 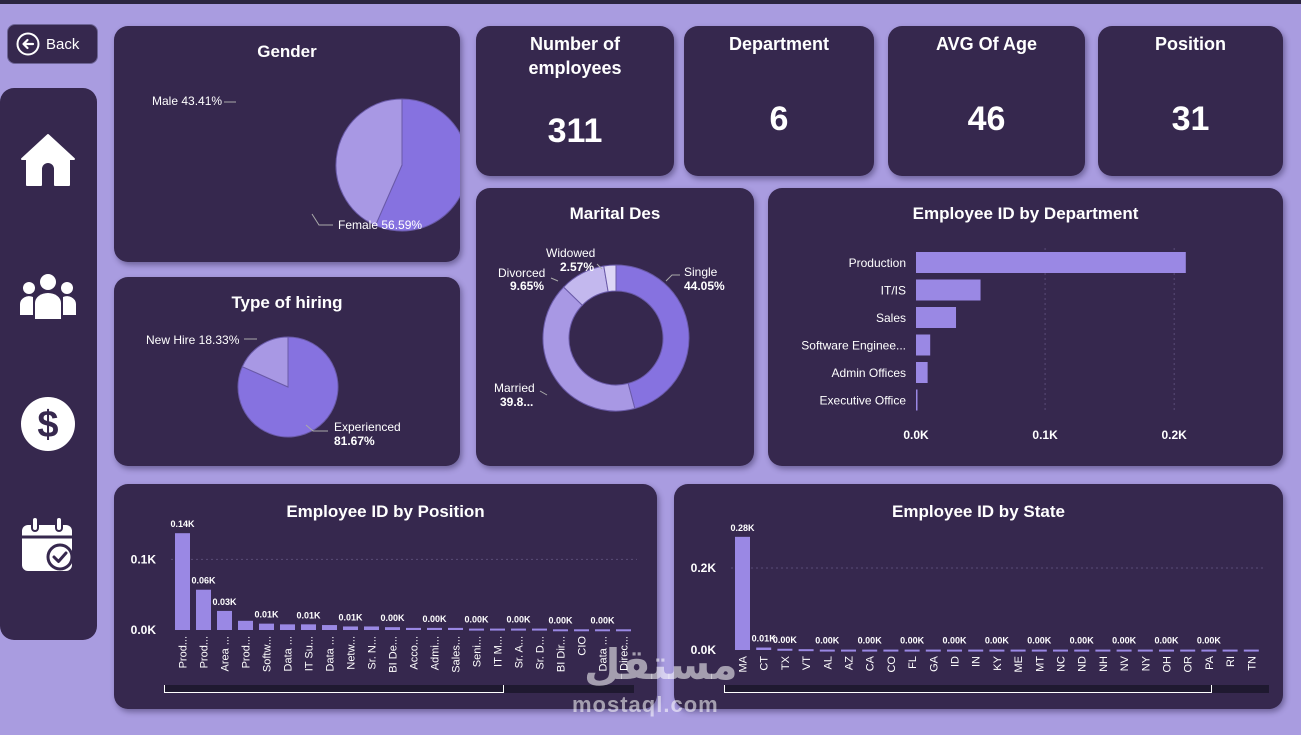 I want to click on marital-value-widowed: 2.57%, so click(x=577, y=267).